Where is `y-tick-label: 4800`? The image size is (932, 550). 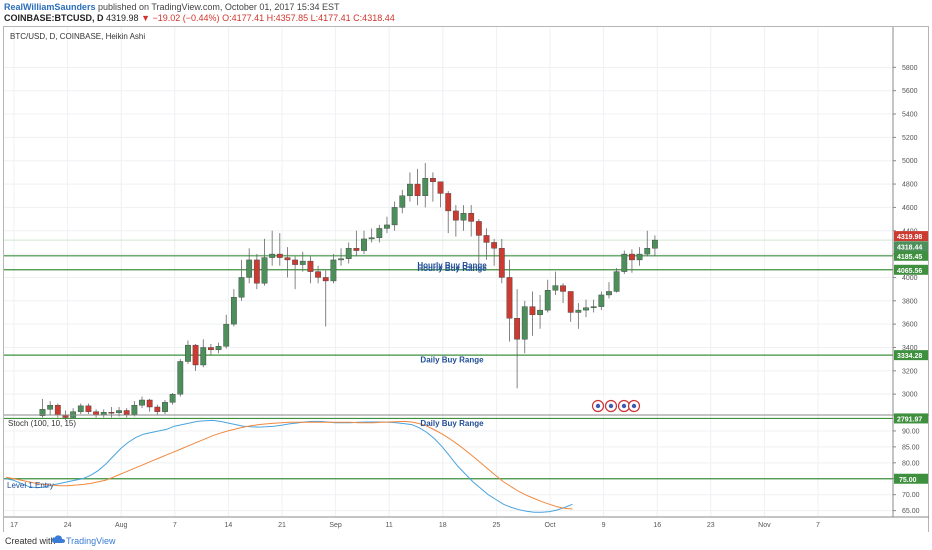 y-tick-label: 4800 is located at coordinates (910, 185).